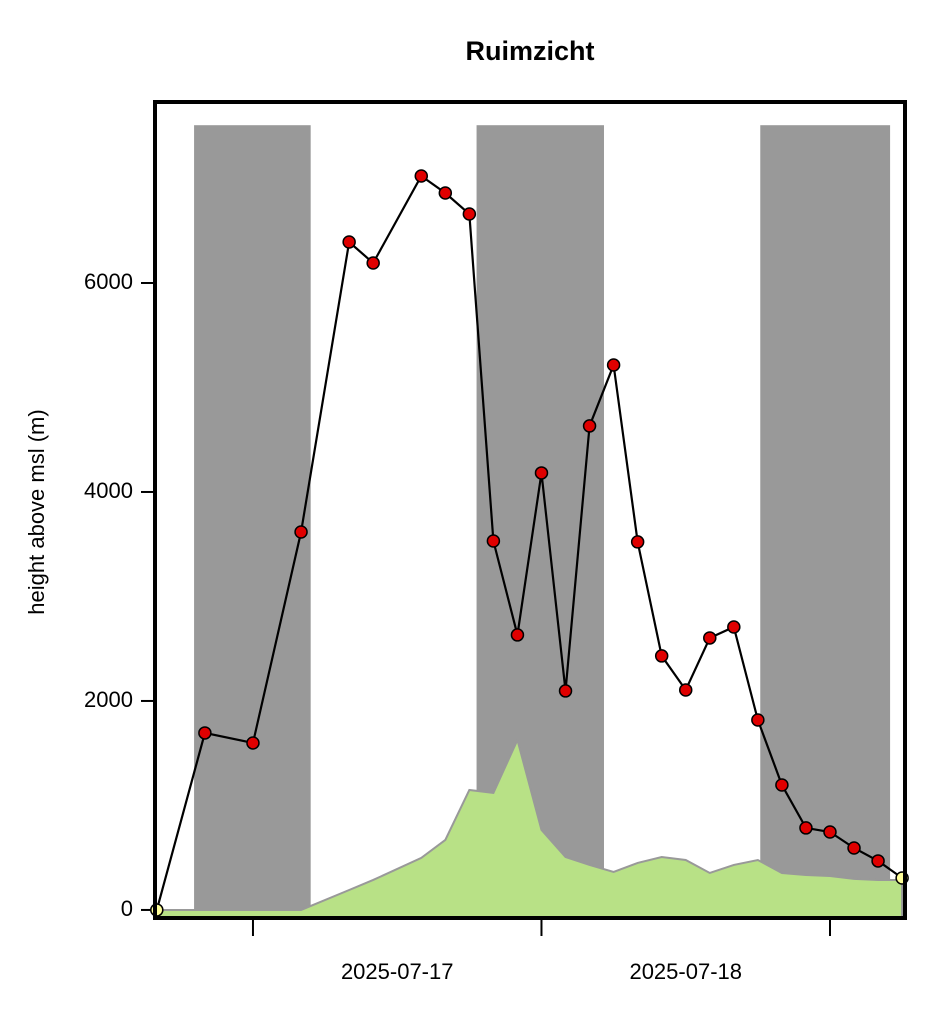 This screenshot has width=939, height=1029. Describe the element at coordinates (685, 971) in the screenshot. I see `x-tick-label: 2025-07-18` at that location.